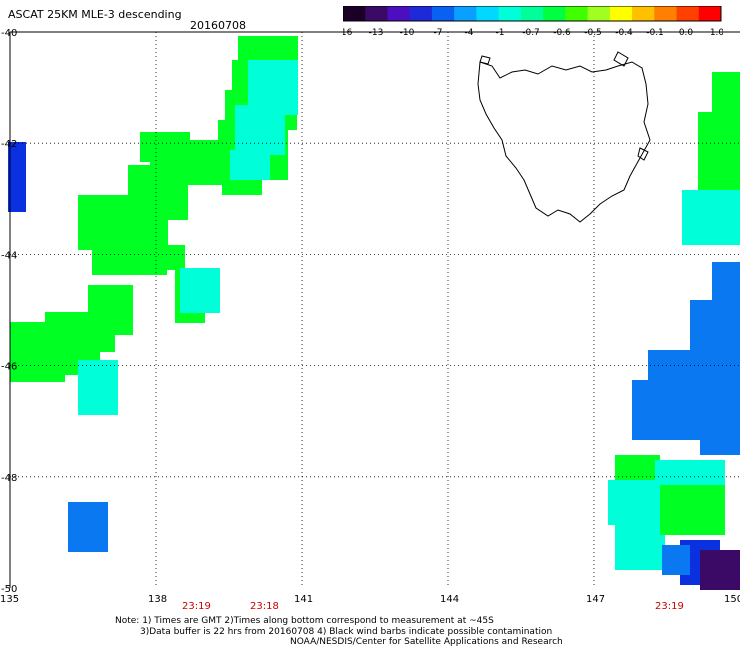 This screenshot has width=740, height=650. What do you see at coordinates (9, 599) in the screenshot?
I see `lon-label: 135` at bounding box center [9, 599].